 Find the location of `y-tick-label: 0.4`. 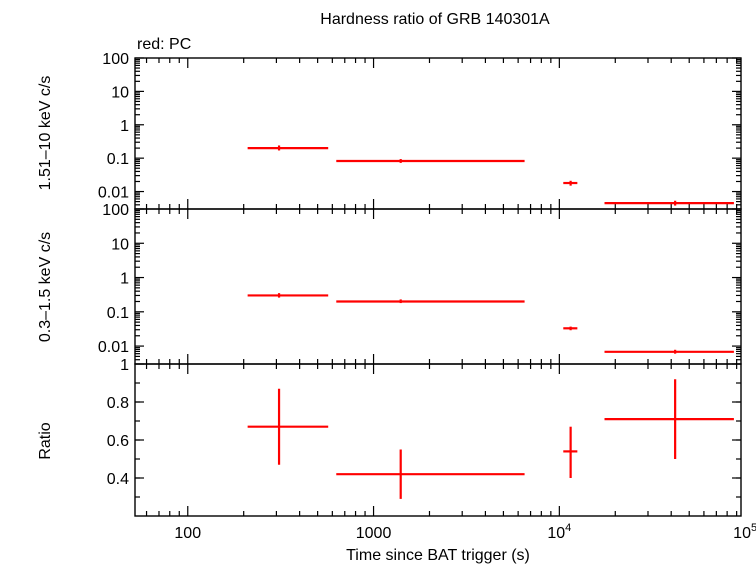

y-tick-label: 0.4 is located at coordinates (118, 479).